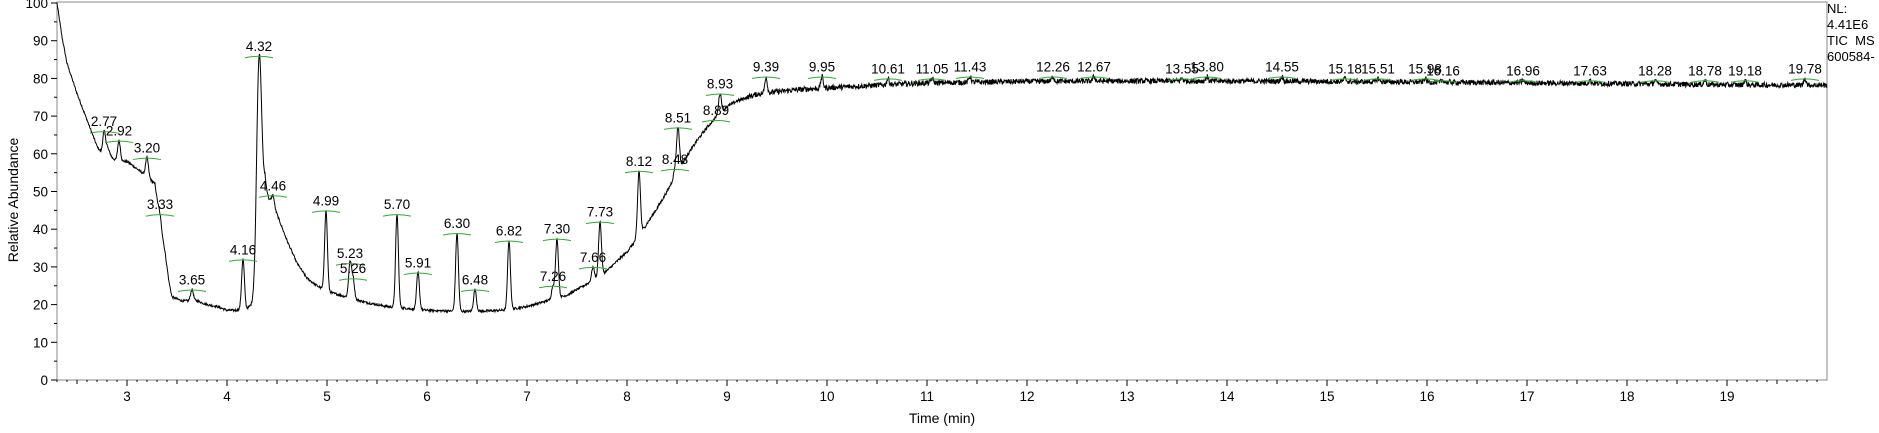  What do you see at coordinates (326, 200) in the screenshot?
I see `peak-label: 4.99` at bounding box center [326, 200].